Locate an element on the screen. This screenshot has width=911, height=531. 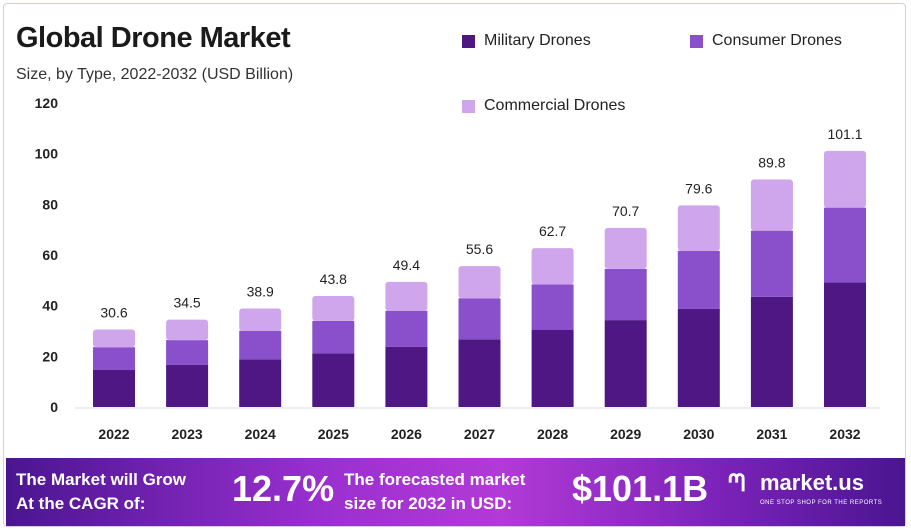
forecast-value: $101.1B is located at coordinates (640, 488).